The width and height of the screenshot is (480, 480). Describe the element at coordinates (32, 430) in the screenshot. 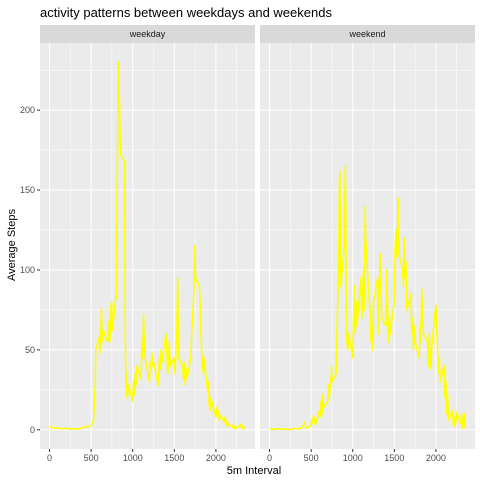

I see `y-tick-label: 0` at that location.